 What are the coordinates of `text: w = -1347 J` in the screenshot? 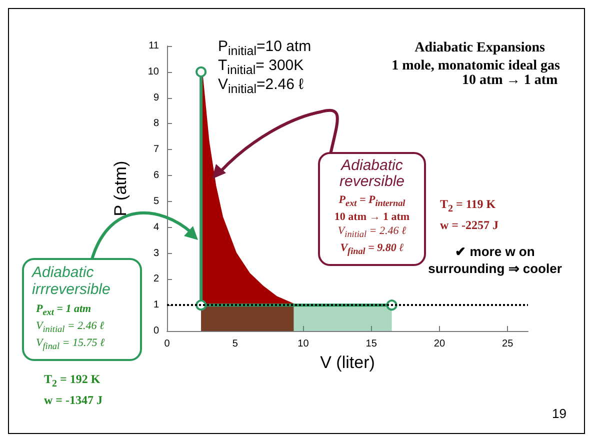 It's located at (73, 401).